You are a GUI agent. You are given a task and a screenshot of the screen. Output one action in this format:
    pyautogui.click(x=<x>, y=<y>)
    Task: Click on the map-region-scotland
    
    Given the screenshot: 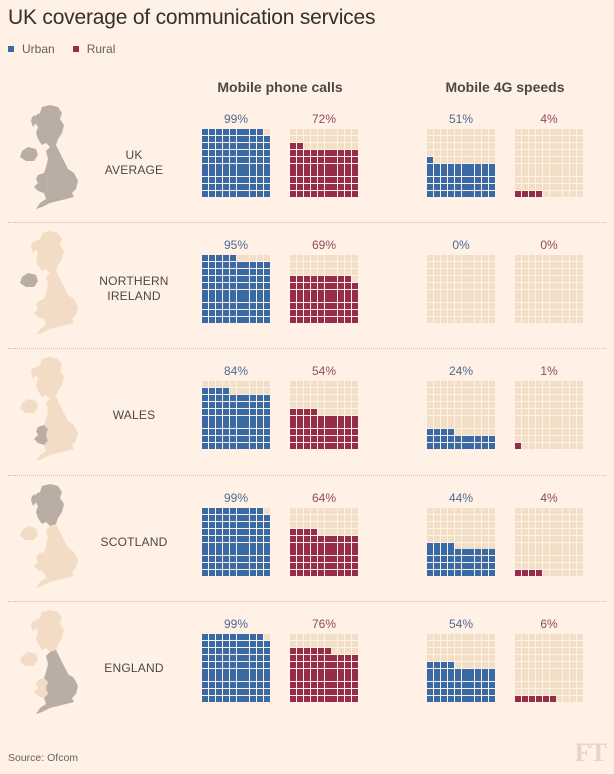 What is the action you would take?
    pyautogui.click(x=47, y=505)
    